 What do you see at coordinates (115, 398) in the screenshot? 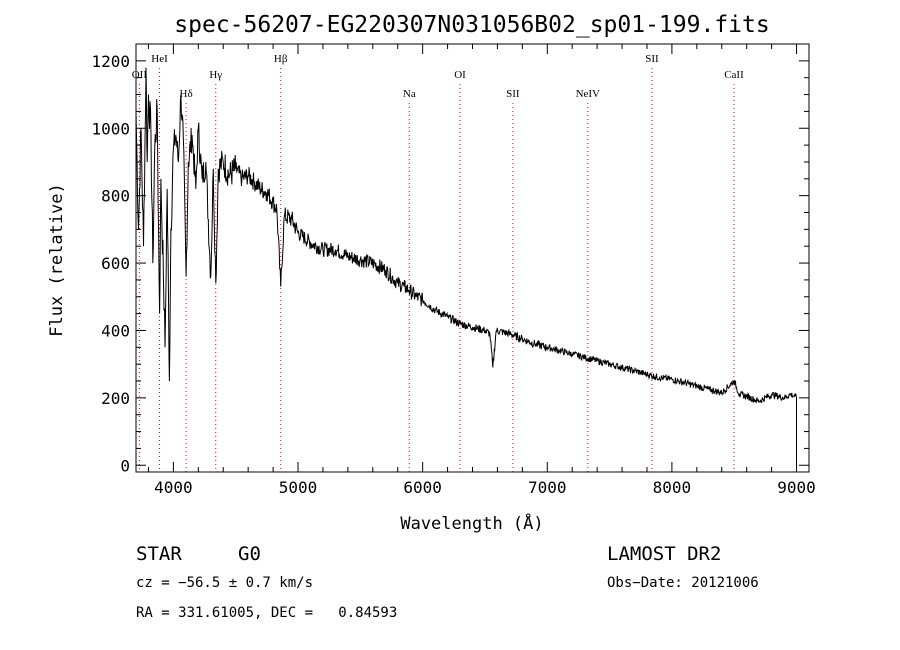
I see `y-tick-label: 200` at bounding box center [115, 398].